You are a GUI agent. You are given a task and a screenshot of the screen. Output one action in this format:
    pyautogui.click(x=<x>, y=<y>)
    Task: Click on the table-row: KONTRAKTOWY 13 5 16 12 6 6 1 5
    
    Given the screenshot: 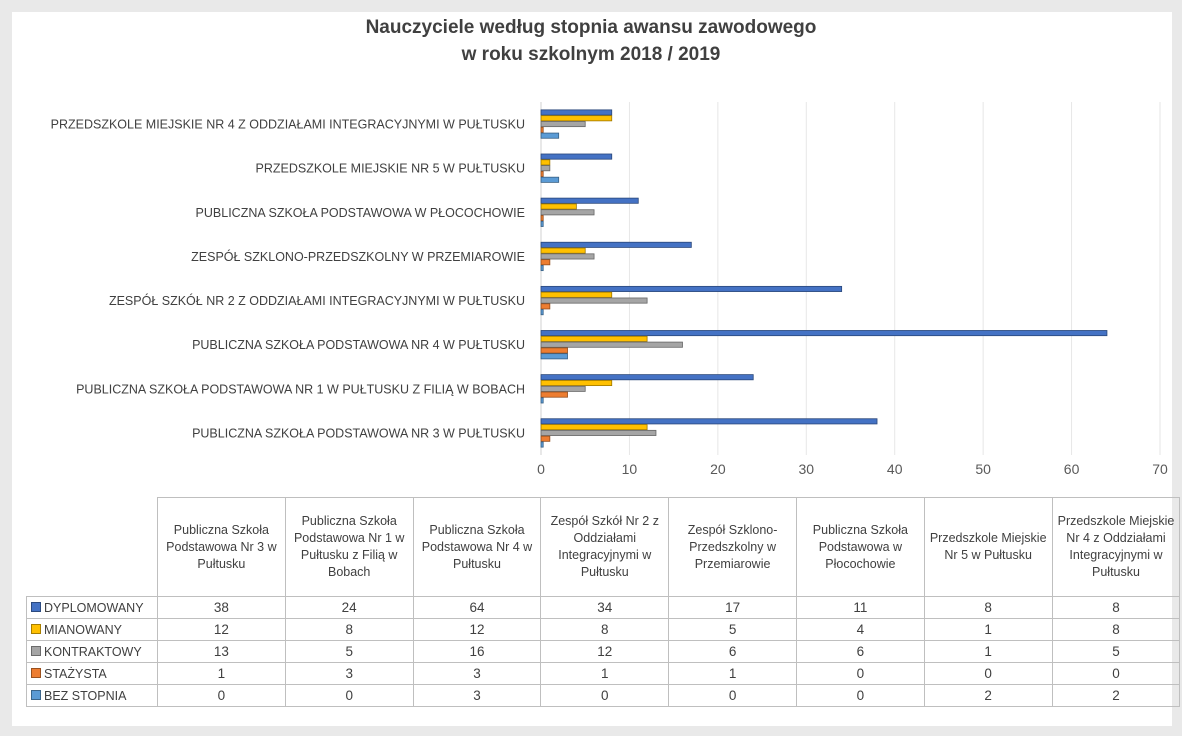 What is the action you would take?
    pyautogui.click(x=603, y=651)
    